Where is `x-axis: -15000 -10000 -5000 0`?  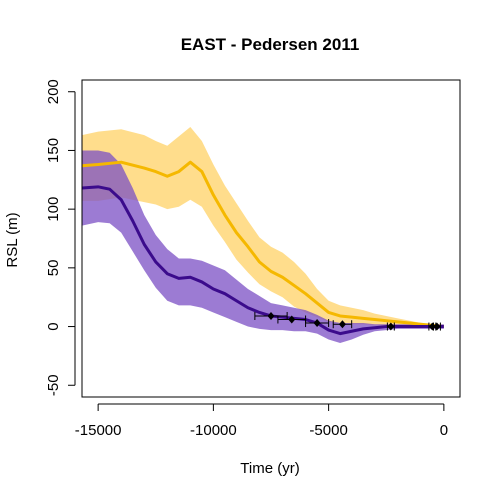
x-axis: -15000 -10000 -5000 0 is located at coordinates (261, 421).